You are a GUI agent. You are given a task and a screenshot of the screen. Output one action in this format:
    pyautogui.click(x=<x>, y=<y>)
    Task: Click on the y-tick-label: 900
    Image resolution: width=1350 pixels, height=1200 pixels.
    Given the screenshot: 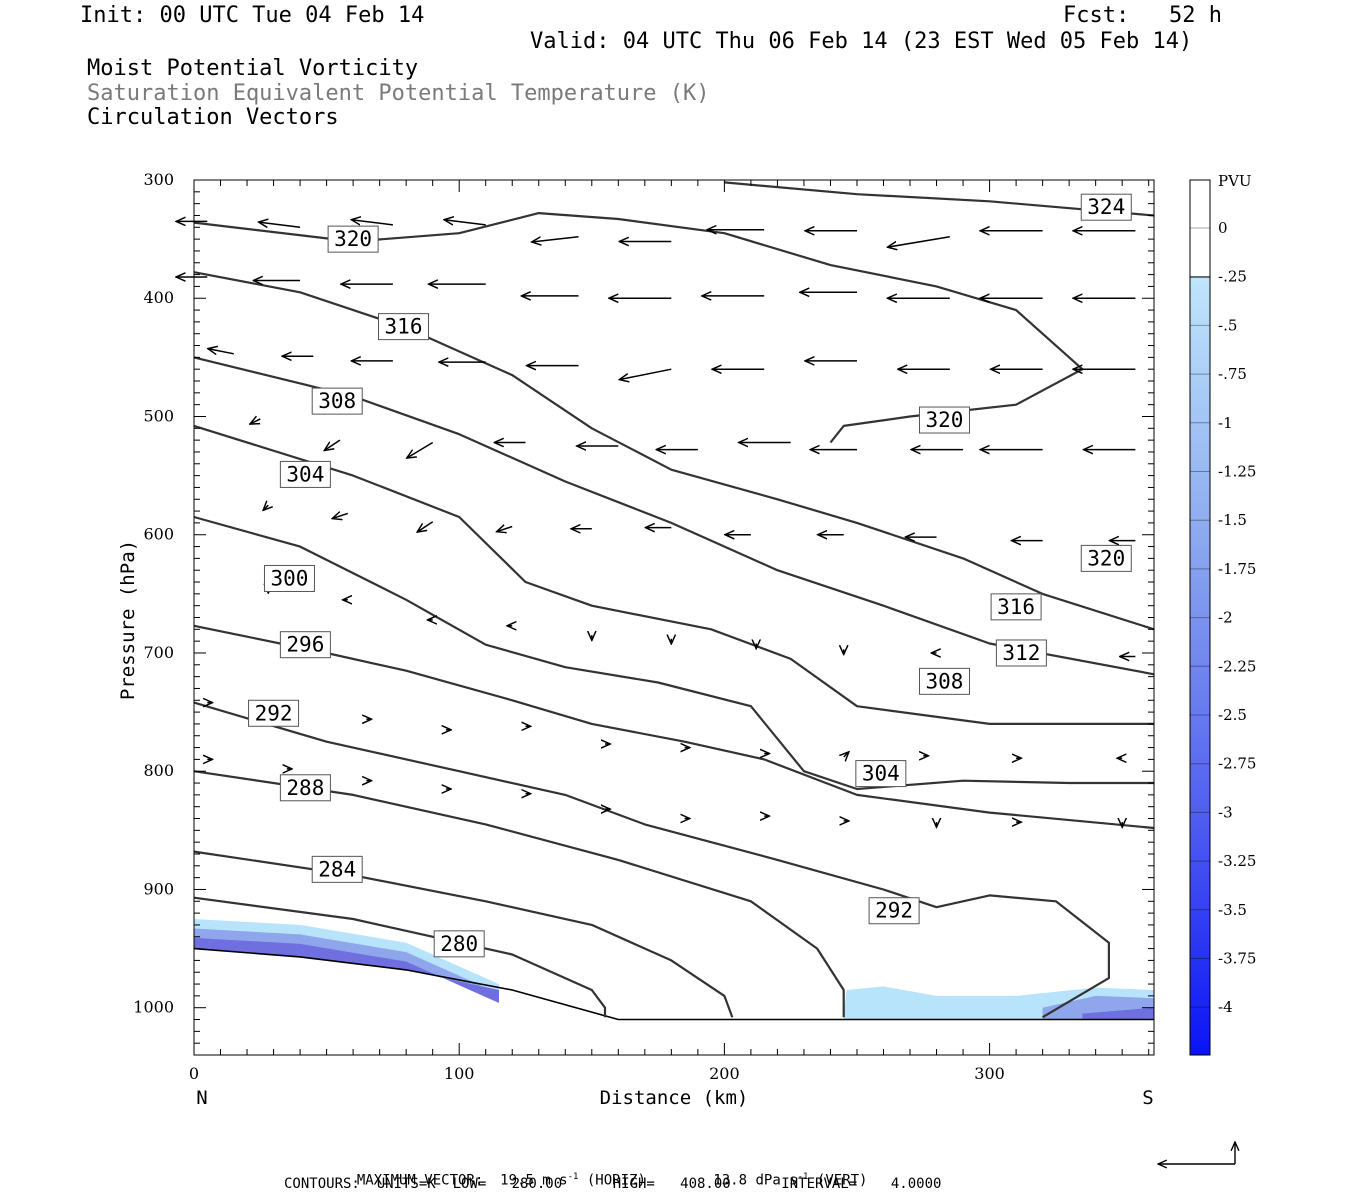 What is the action you would take?
    pyautogui.click(x=158, y=888)
    